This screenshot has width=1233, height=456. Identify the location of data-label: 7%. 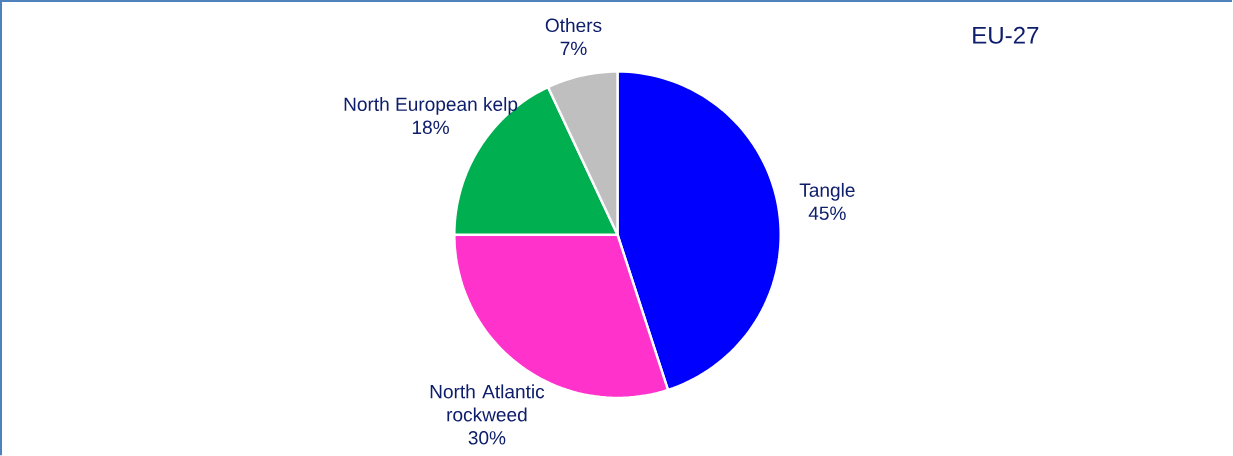
(573, 48).